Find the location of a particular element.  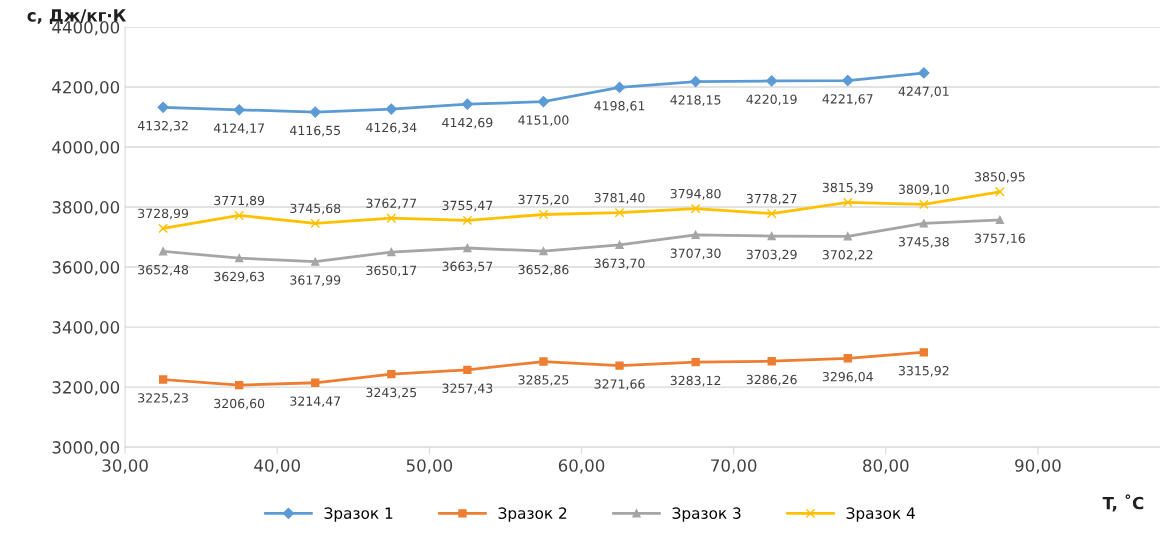

data-label: 3214,47 is located at coordinates (315, 402).